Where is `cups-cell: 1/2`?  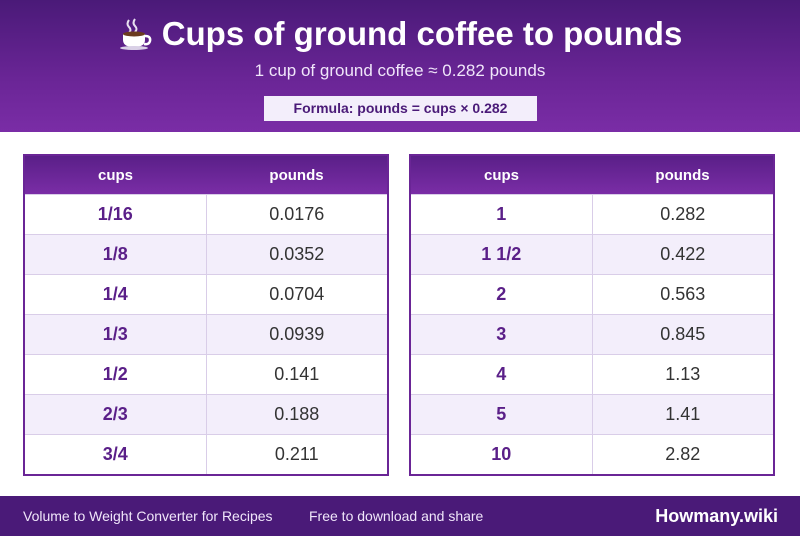
cups-cell: 1/2 is located at coordinates (116, 374).